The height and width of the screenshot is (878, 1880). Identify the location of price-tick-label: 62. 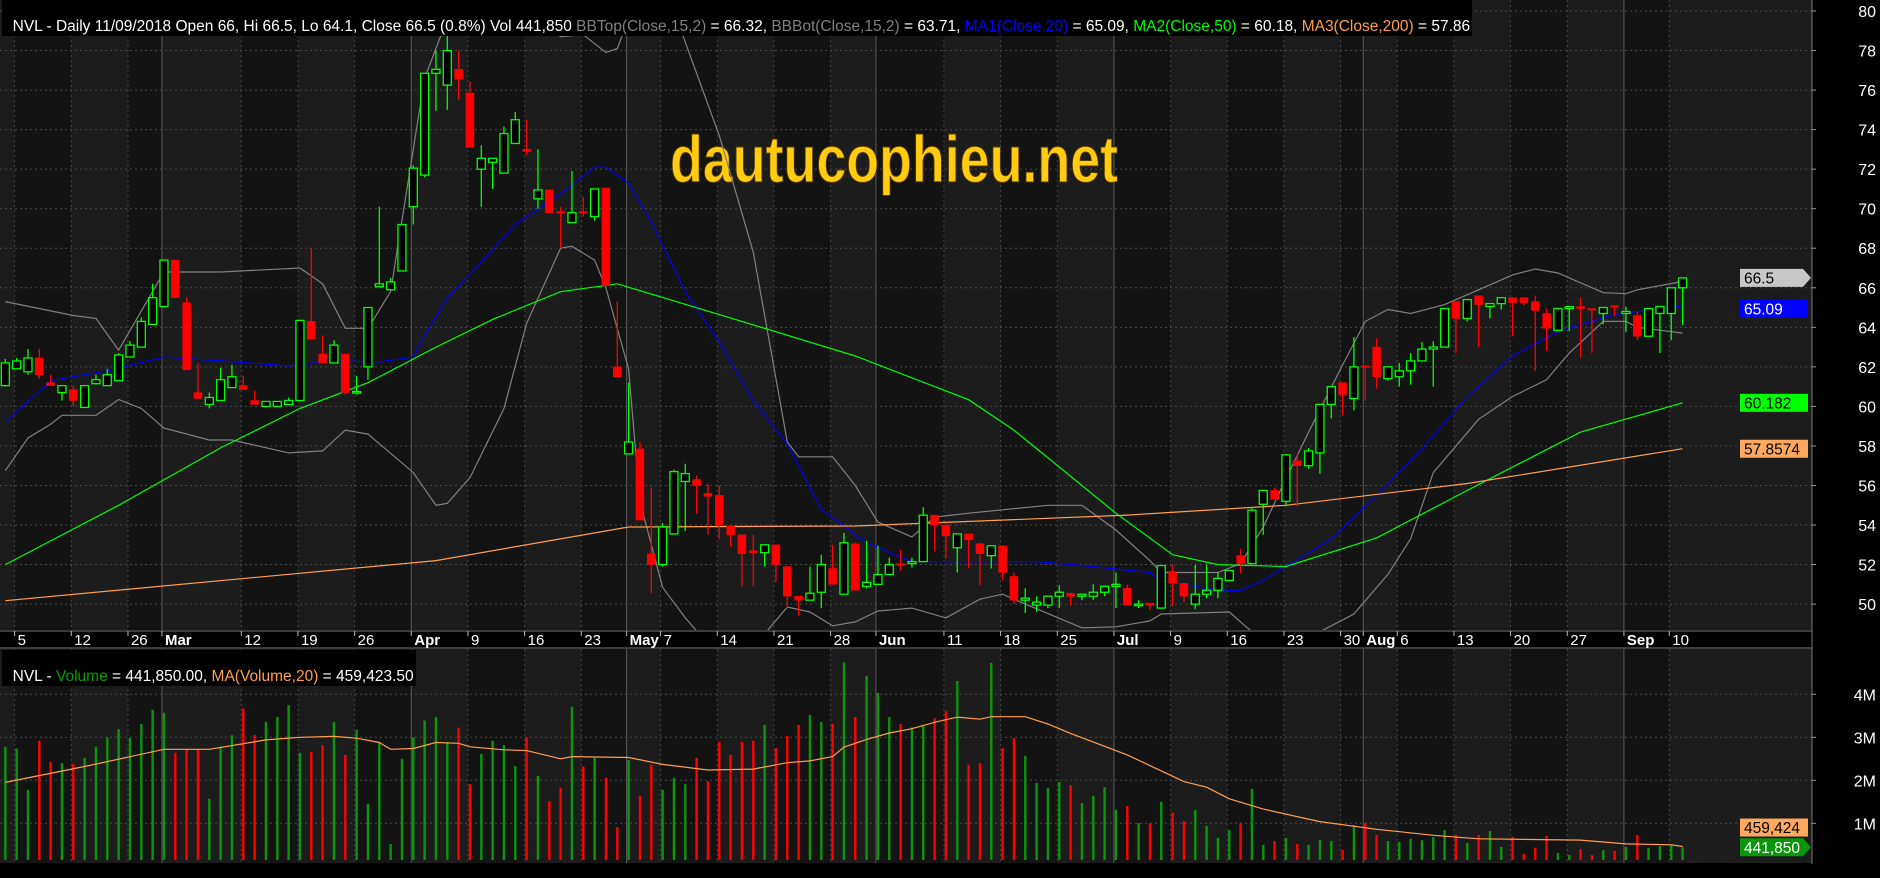
(1867, 368).